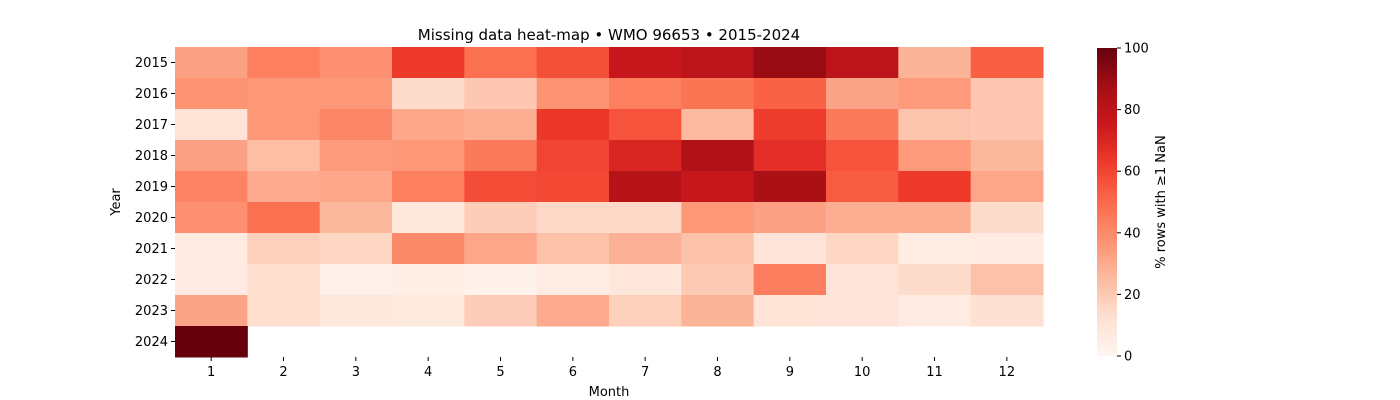 The height and width of the screenshot is (400, 1400). I want to click on x-tick-label: 5, so click(500, 372).